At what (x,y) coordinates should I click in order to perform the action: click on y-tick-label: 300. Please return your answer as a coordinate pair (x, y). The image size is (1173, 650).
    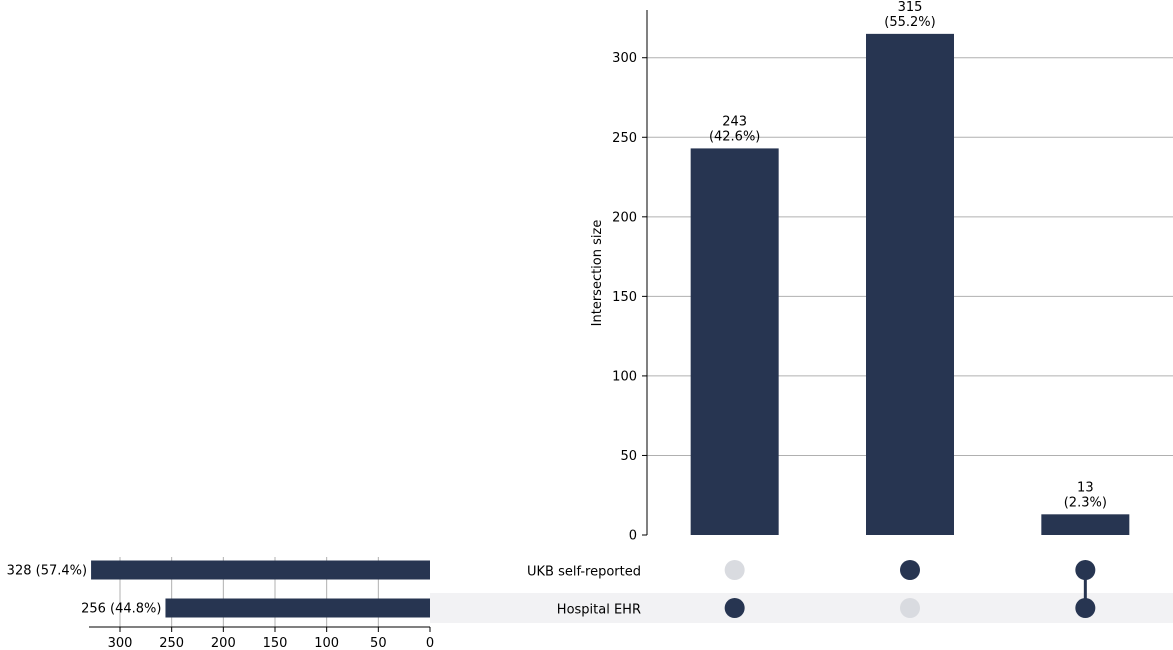
    Looking at the image, I should click on (624, 58).